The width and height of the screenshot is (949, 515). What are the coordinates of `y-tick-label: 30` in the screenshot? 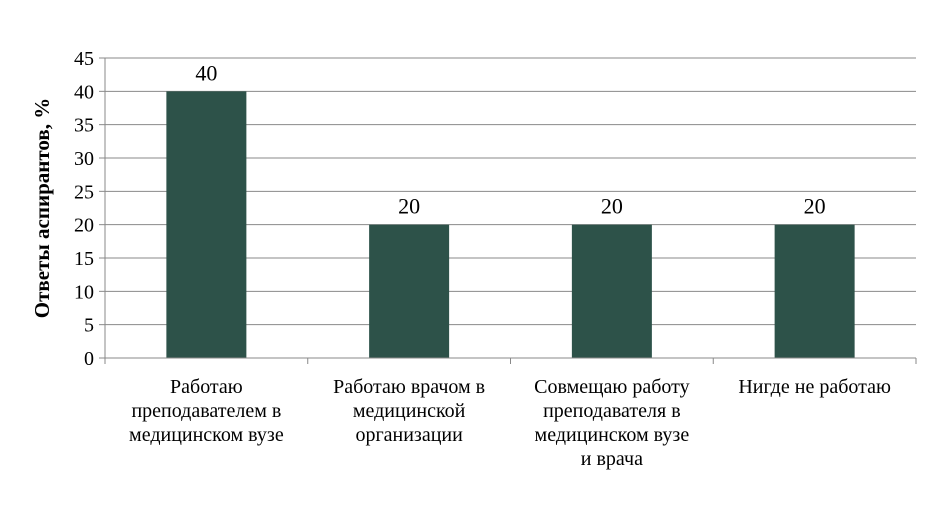 It's located at (84, 159).